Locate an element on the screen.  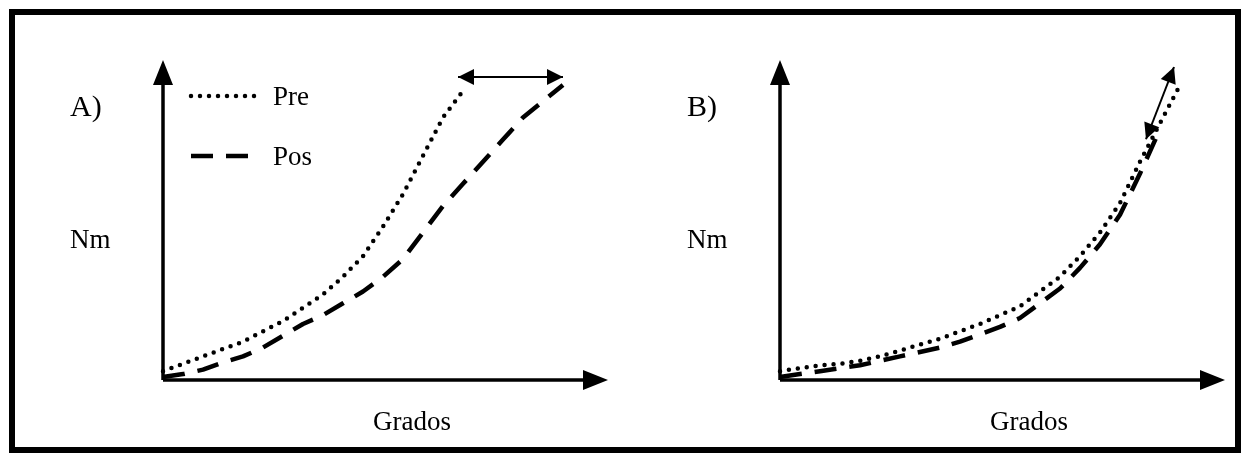
legend-label: Pre is located at coordinates (291, 96).